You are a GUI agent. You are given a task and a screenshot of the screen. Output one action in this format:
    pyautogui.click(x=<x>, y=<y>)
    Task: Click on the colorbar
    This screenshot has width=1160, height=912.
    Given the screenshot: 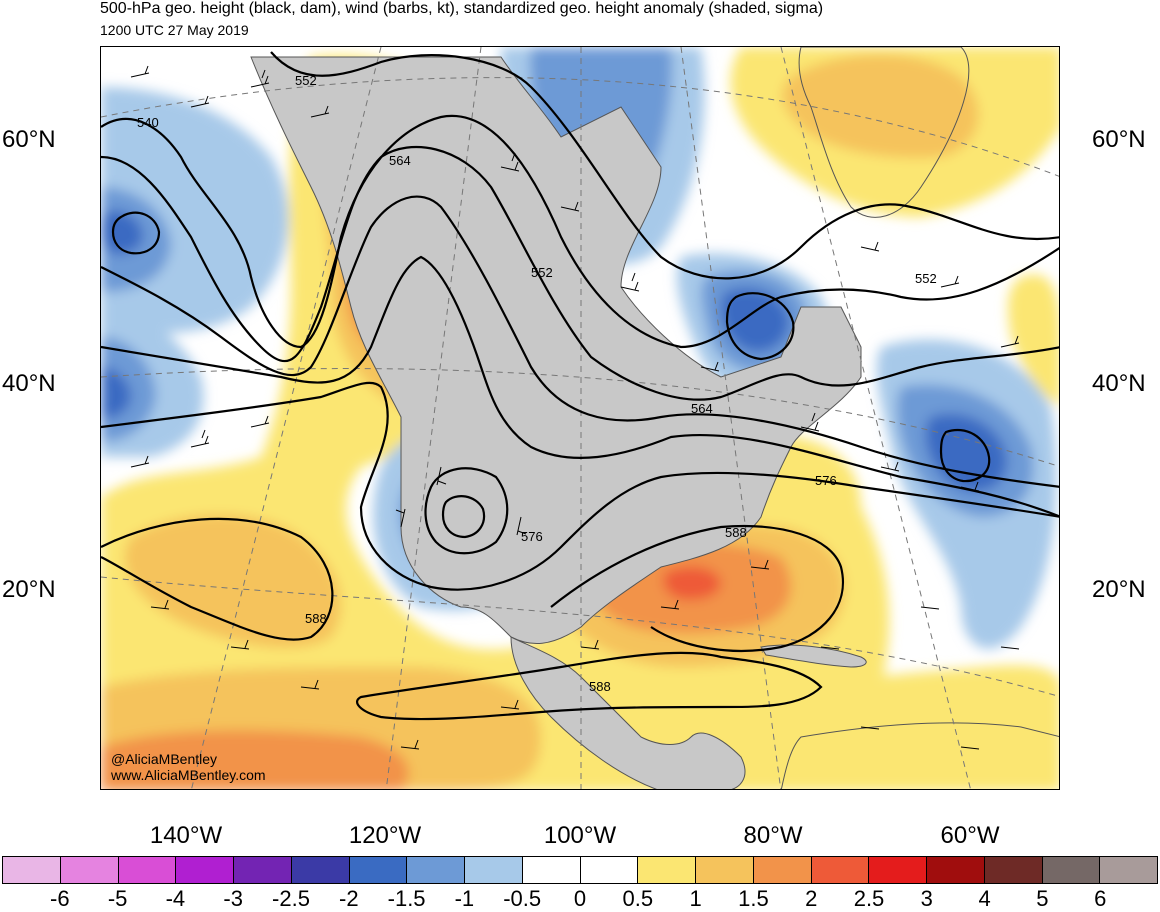 What is the action you would take?
    pyautogui.click(x=580, y=870)
    